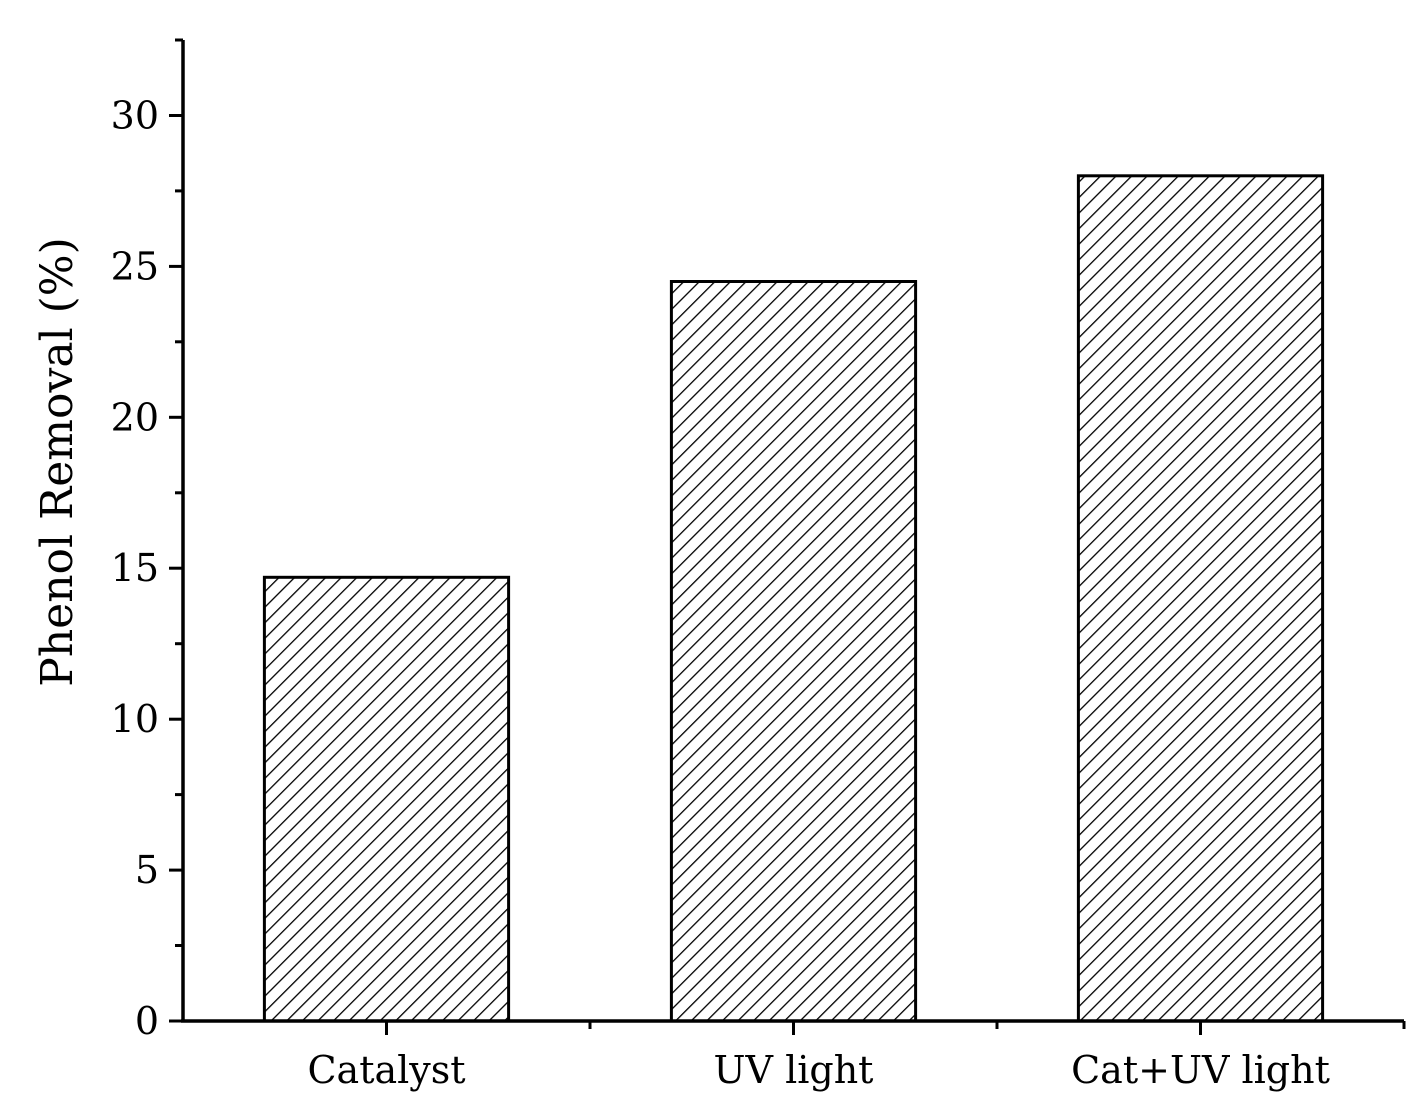 The image size is (1428, 1116). Describe the element at coordinates (895, 1028) in the screenshot. I see `x-axis-ticks` at that location.